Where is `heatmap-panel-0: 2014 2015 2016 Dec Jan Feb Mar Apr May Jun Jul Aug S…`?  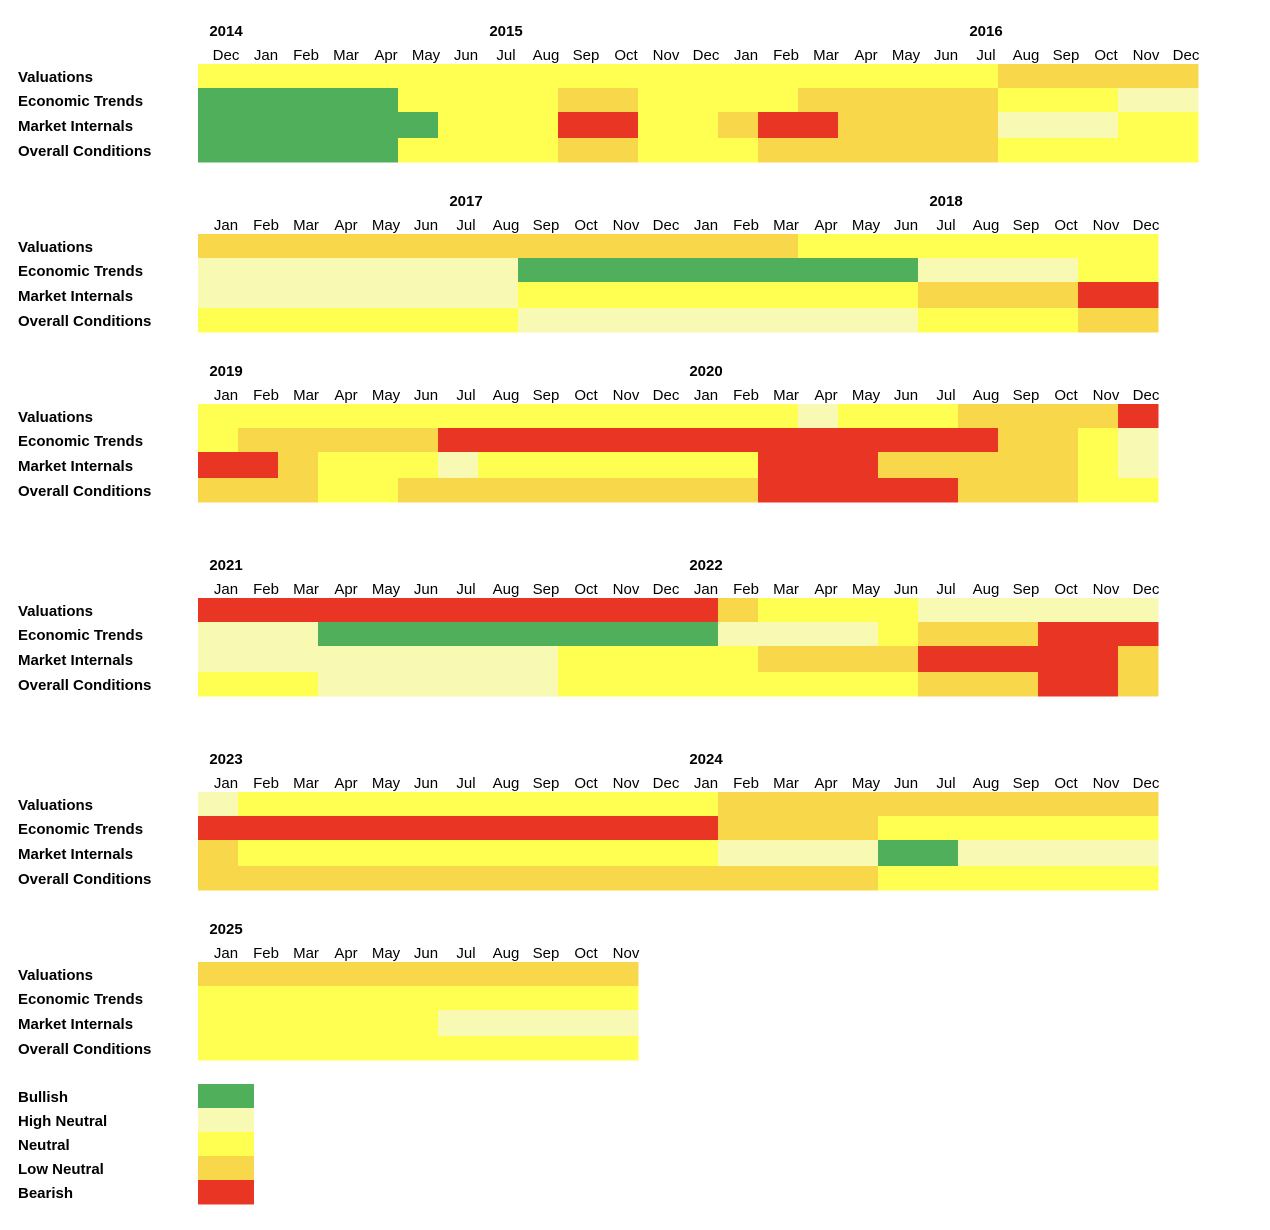 heatmap-panel-0: 2014 2015 2016 Dec Jan Feb Mar Apr May Jun Jul Aug S… is located at coordinates (609, 93).